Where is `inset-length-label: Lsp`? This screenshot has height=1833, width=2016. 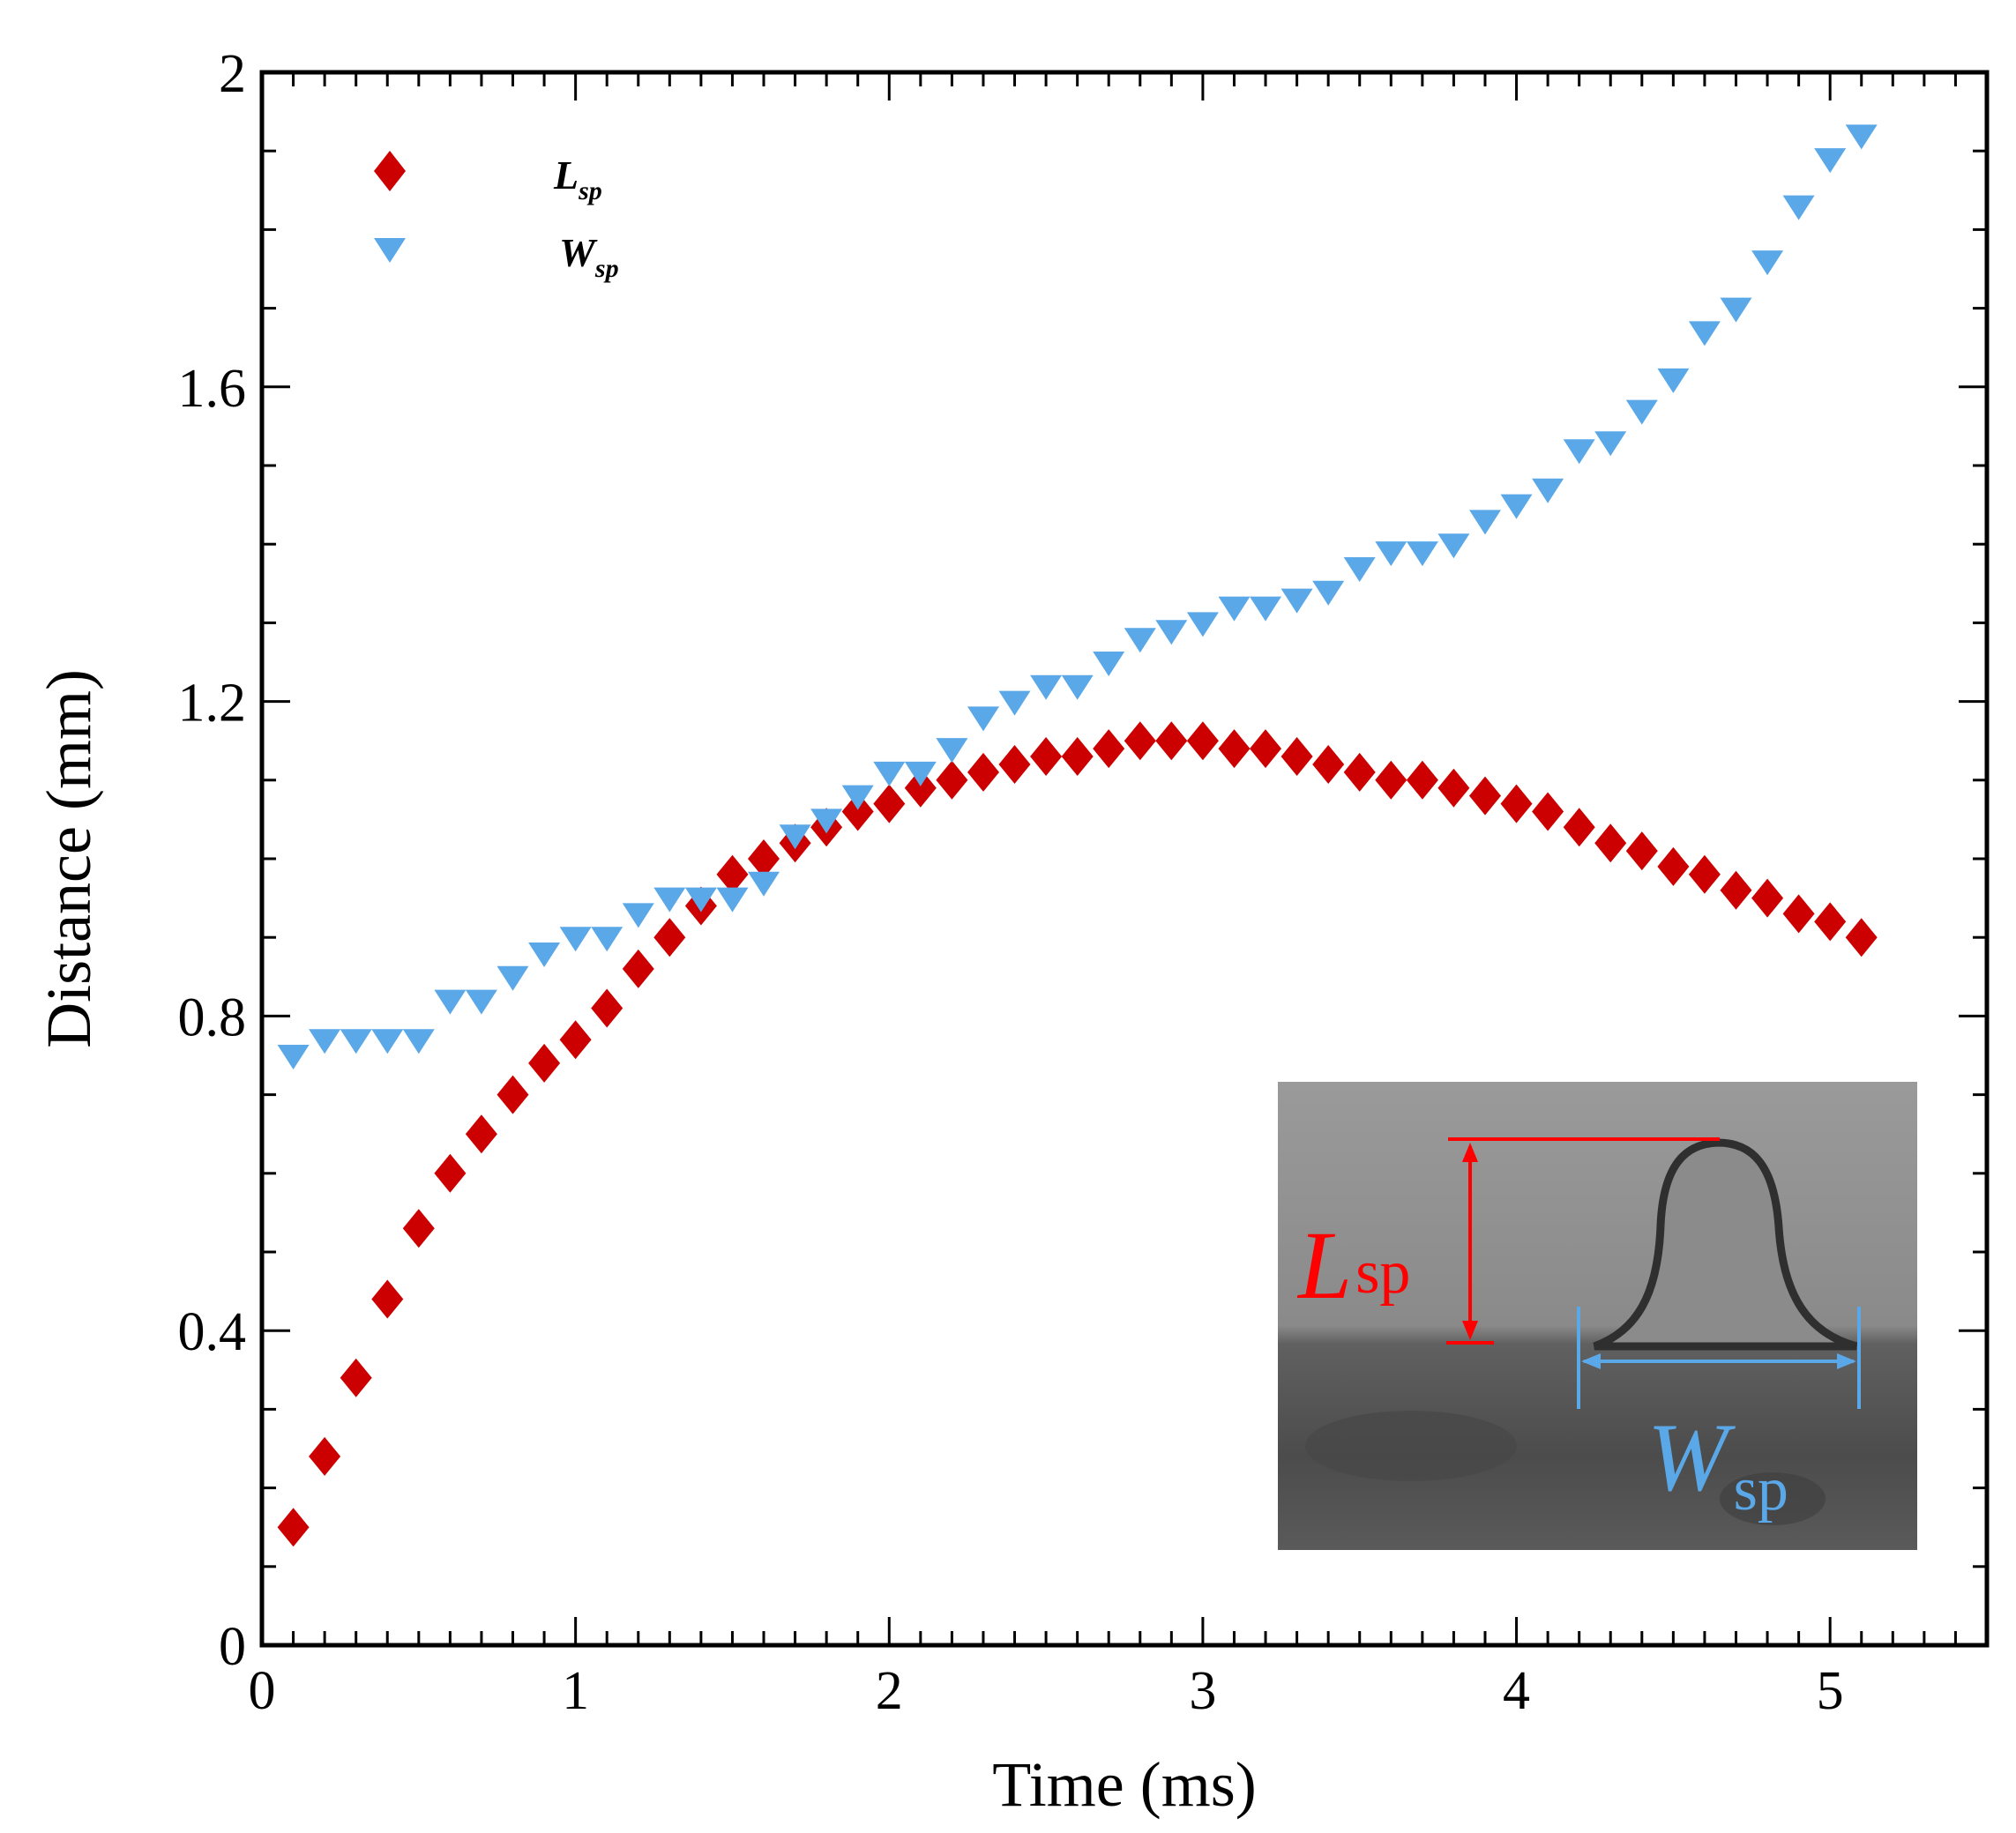
inset-length-label: Lsp is located at coordinates (1353, 1265).